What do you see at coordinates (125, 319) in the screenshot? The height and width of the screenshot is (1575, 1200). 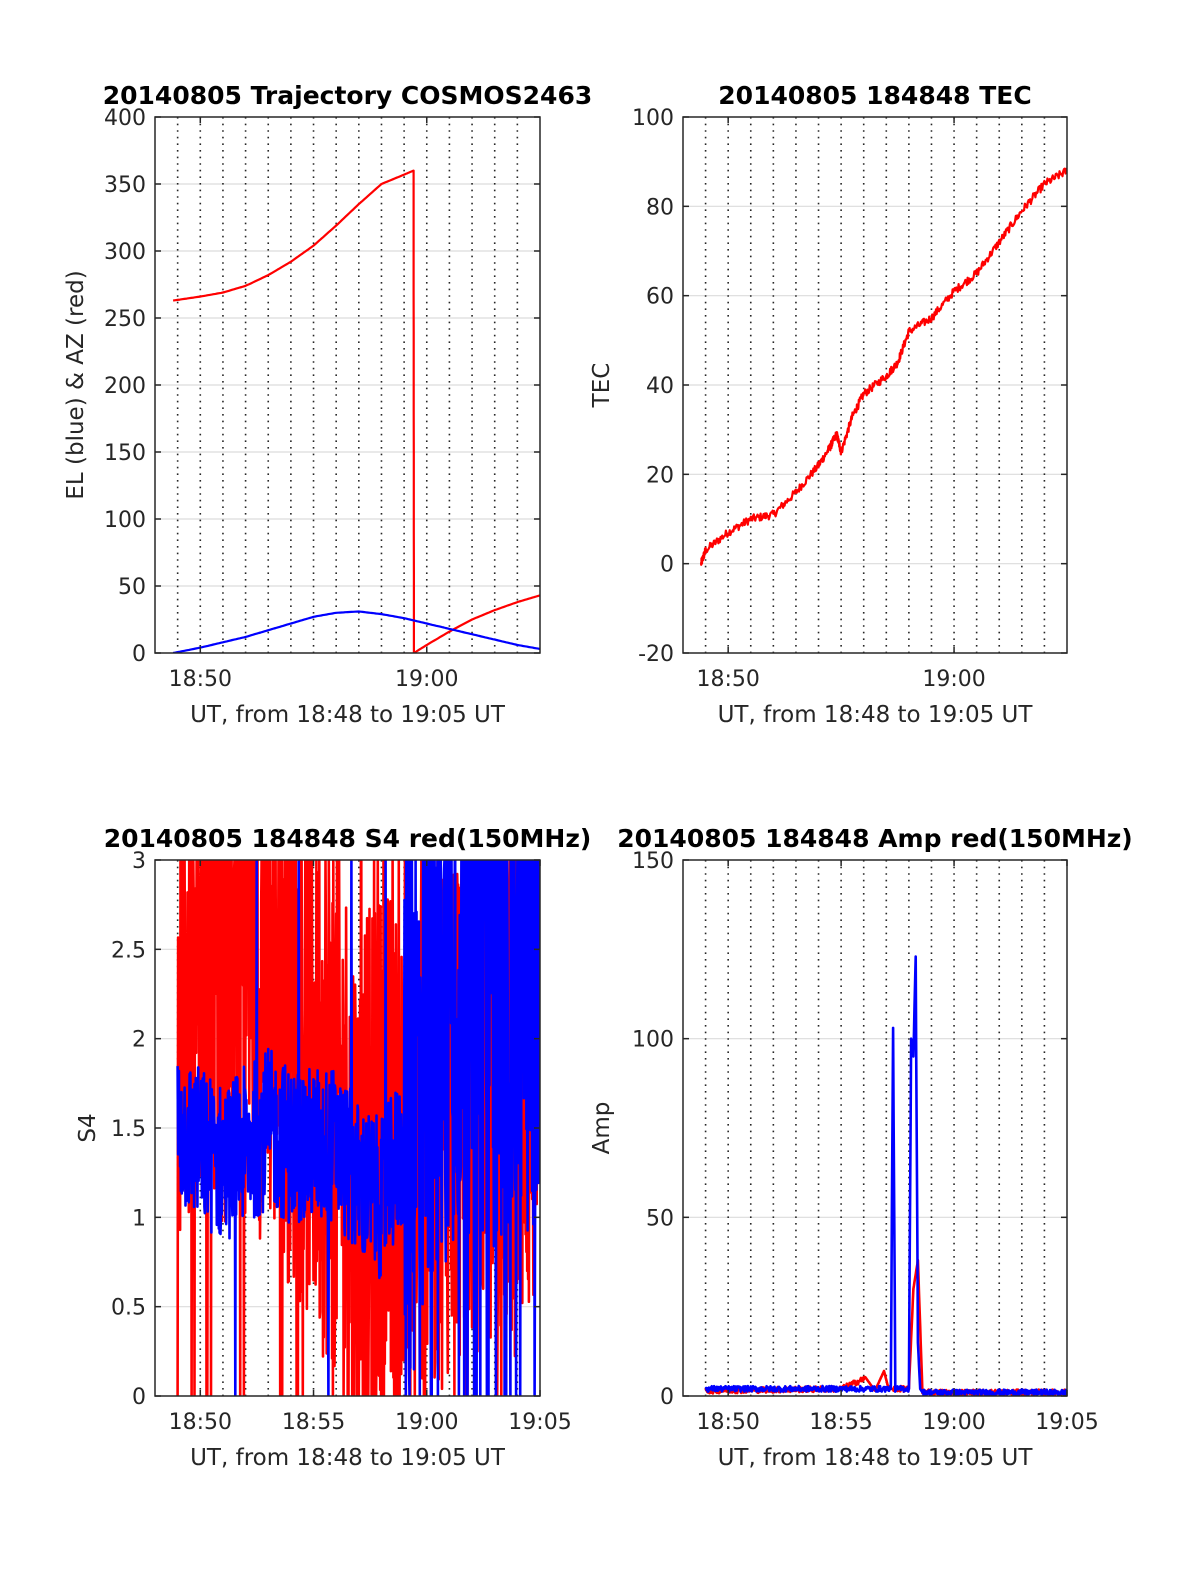 I see `y-tick-label: 250` at bounding box center [125, 319].